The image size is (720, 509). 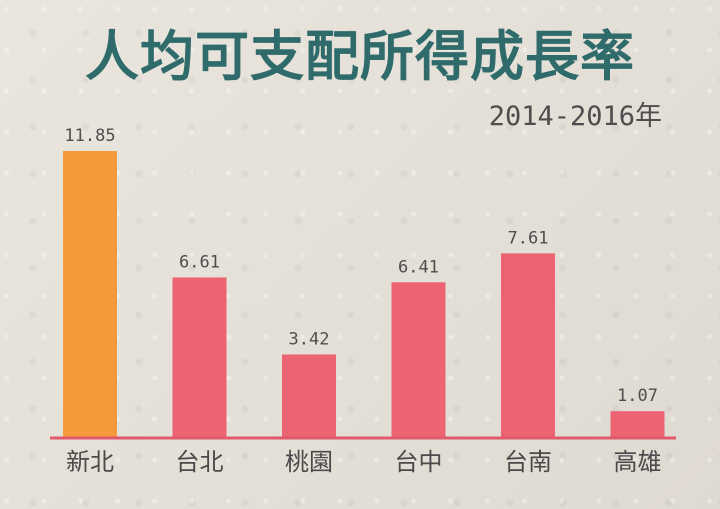 What do you see at coordinates (360, 56) in the screenshot?
I see `chart-title: 人均可支配所得成長率` at bounding box center [360, 56].